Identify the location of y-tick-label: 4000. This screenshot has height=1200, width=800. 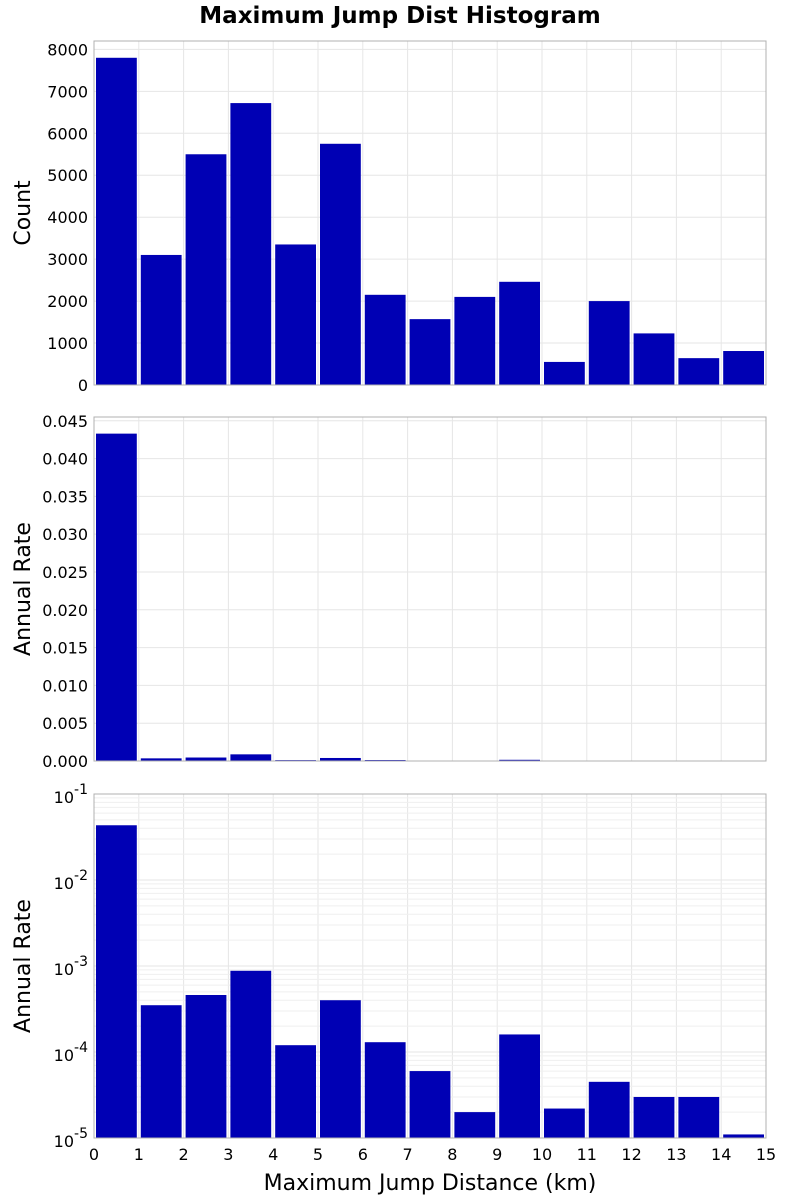
(67, 217).